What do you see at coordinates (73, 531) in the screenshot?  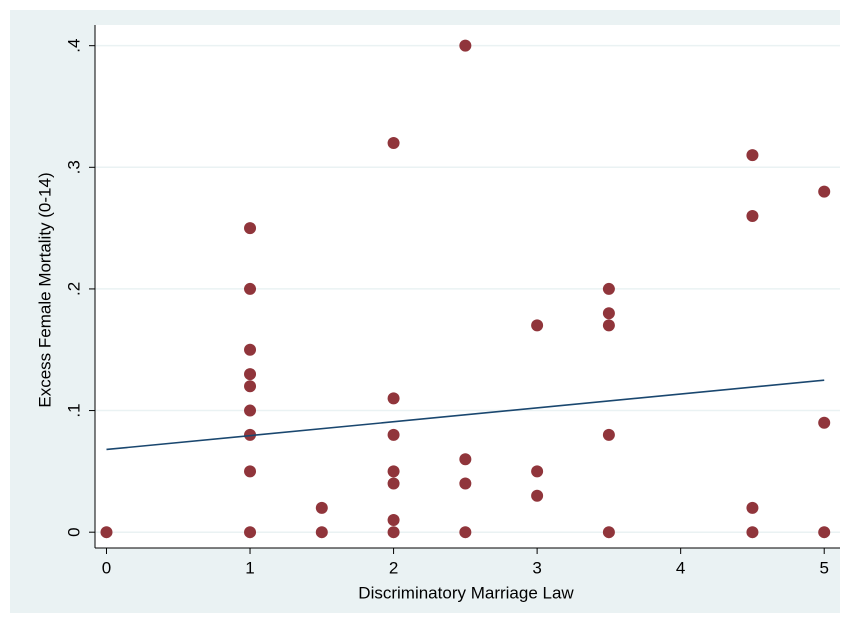 I see `y-tick-label: 0` at bounding box center [73, 531].